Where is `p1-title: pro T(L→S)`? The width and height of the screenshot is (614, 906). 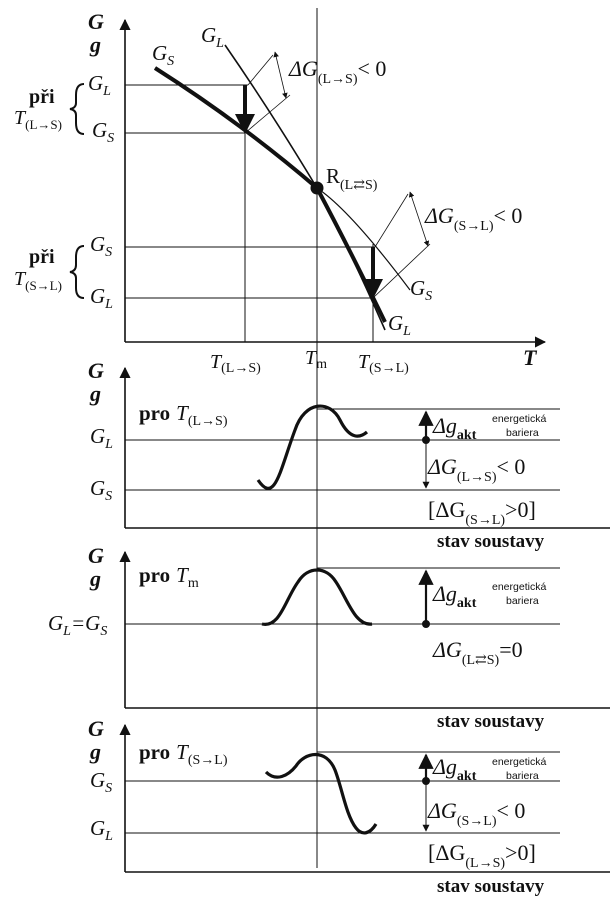 p1-title: pro T(L→S) is located at coordinates (183, 415).